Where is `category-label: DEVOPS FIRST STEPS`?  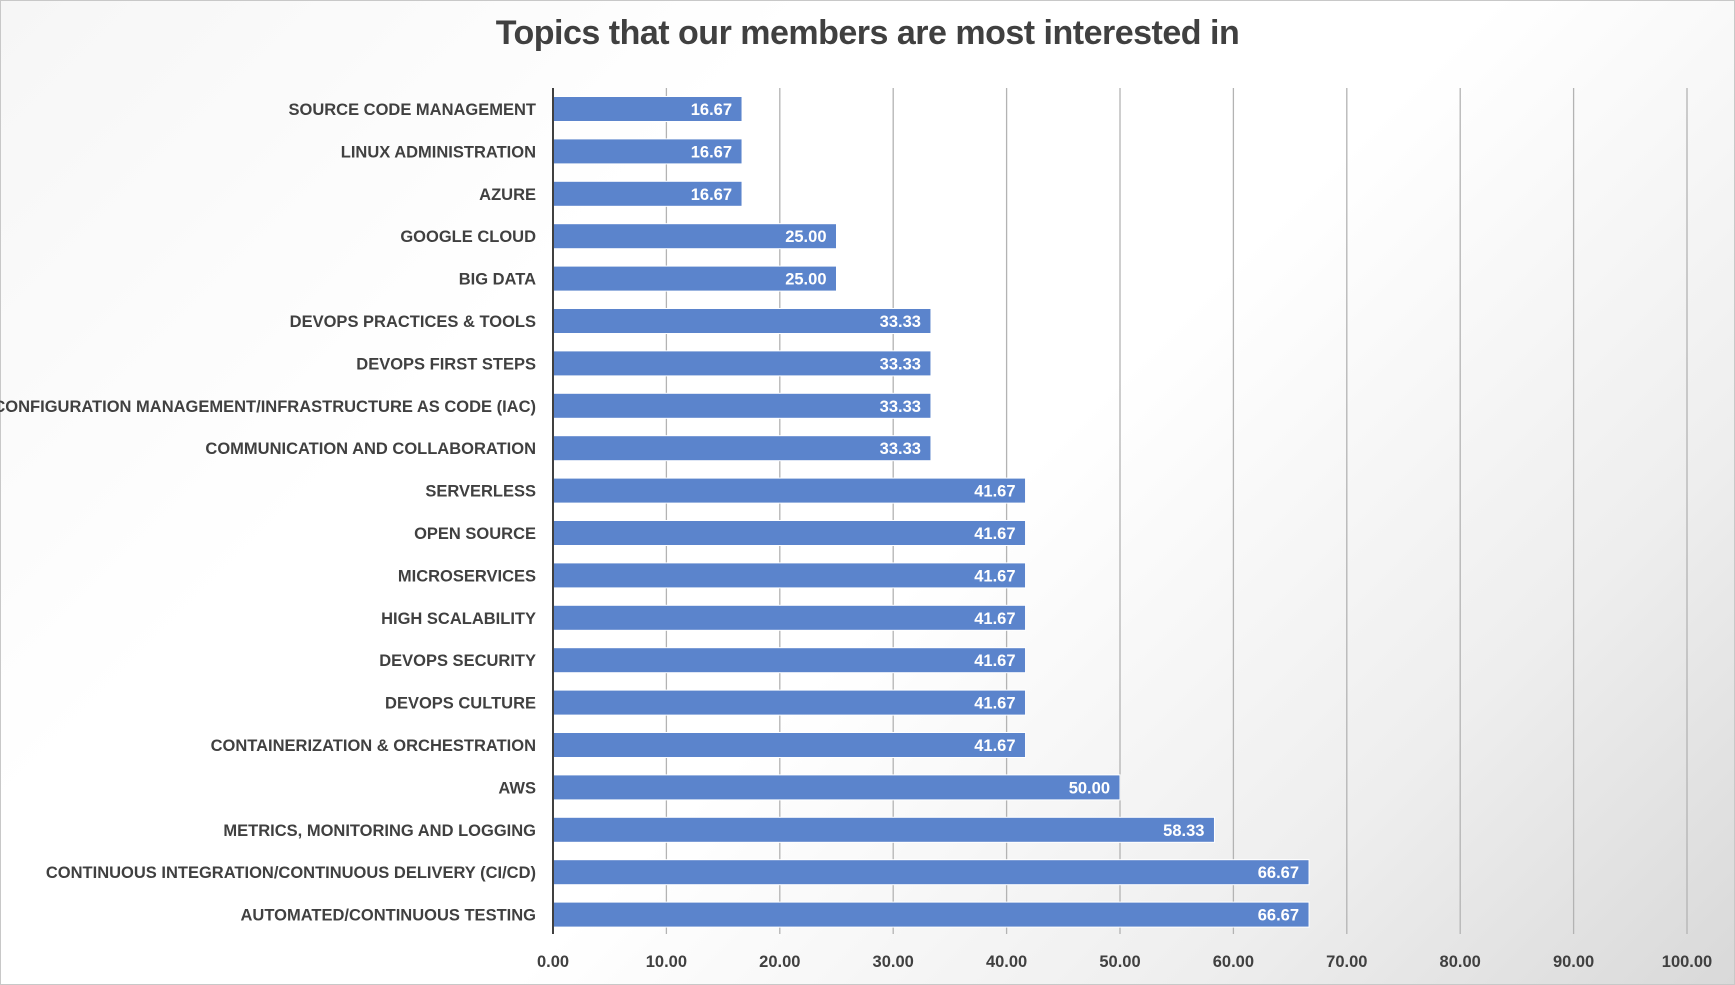
category-label: DEVOPS FIRST STEPS is located at coordinates (446, 364).